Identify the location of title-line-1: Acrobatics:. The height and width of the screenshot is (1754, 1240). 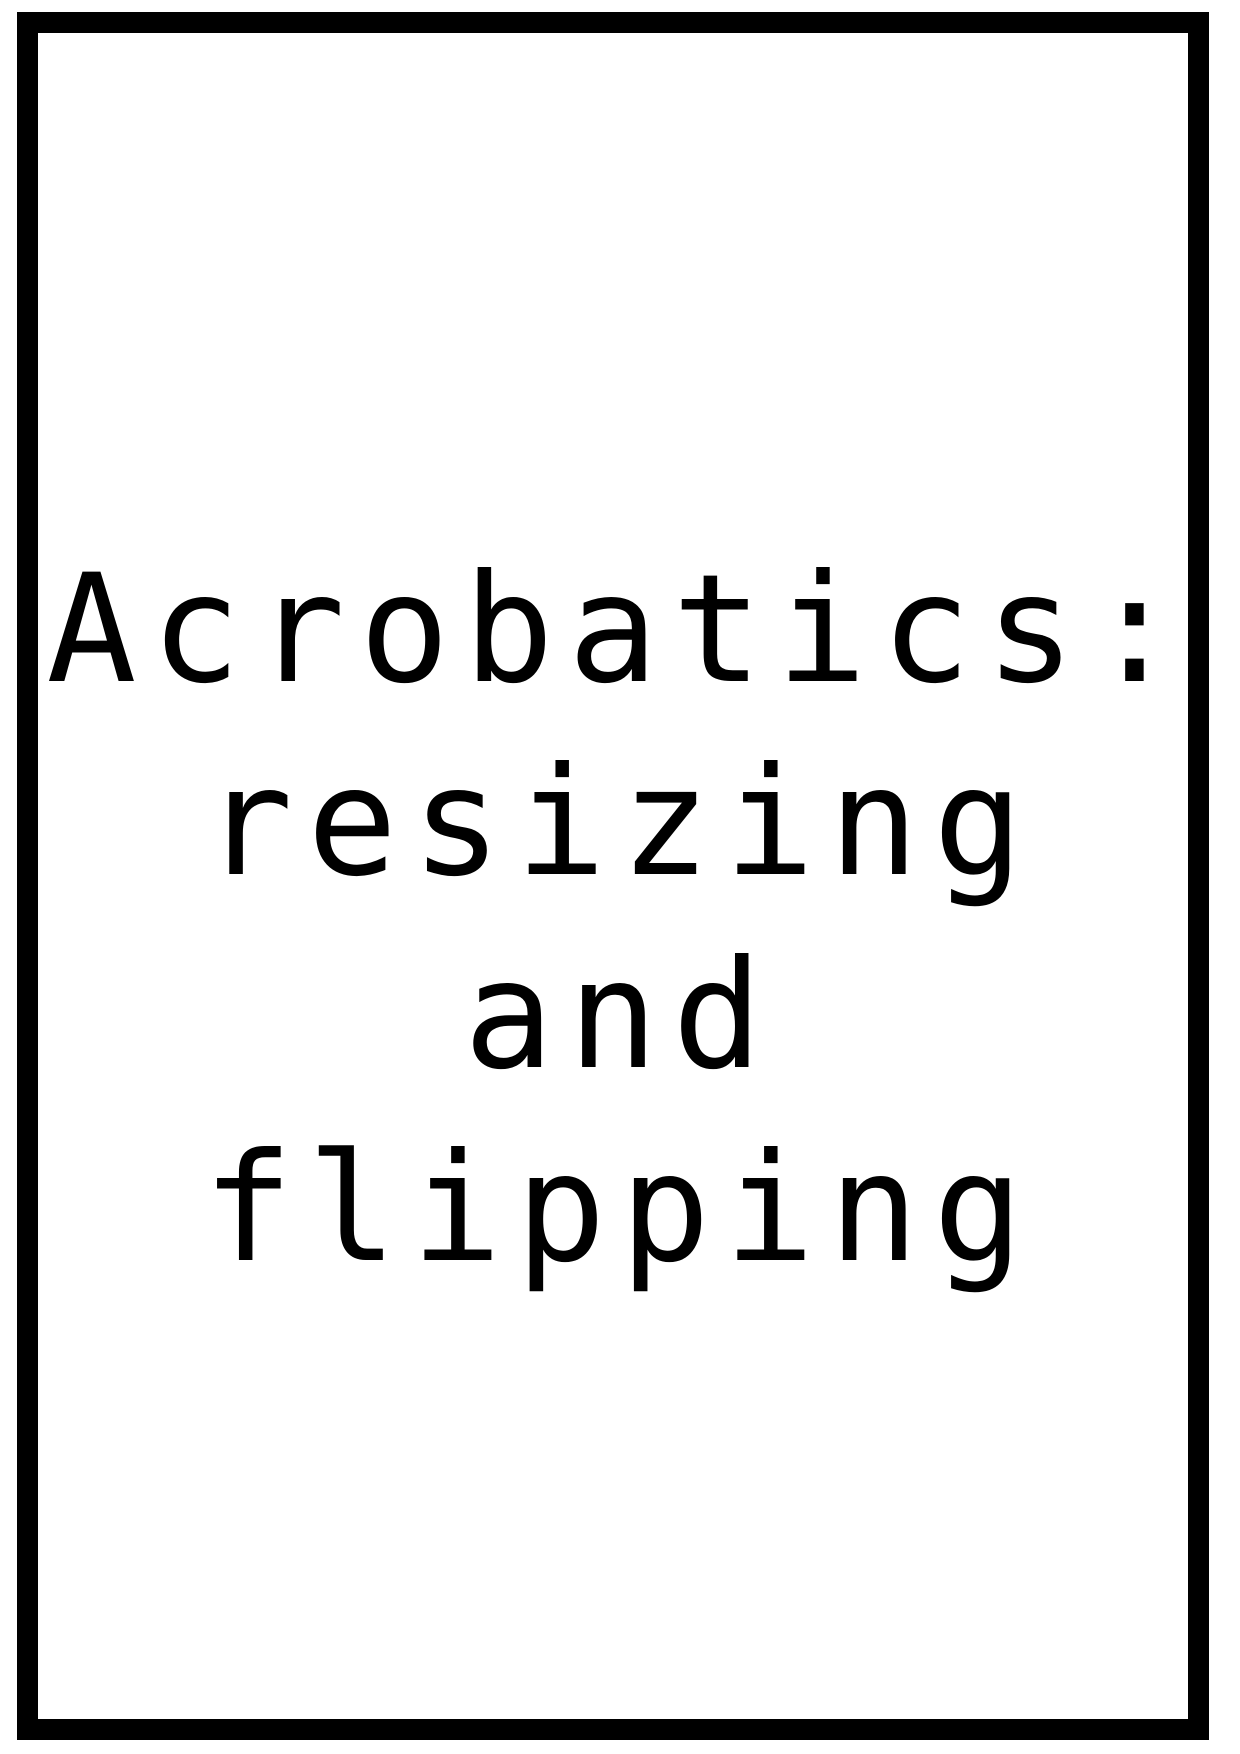
(620, 630).